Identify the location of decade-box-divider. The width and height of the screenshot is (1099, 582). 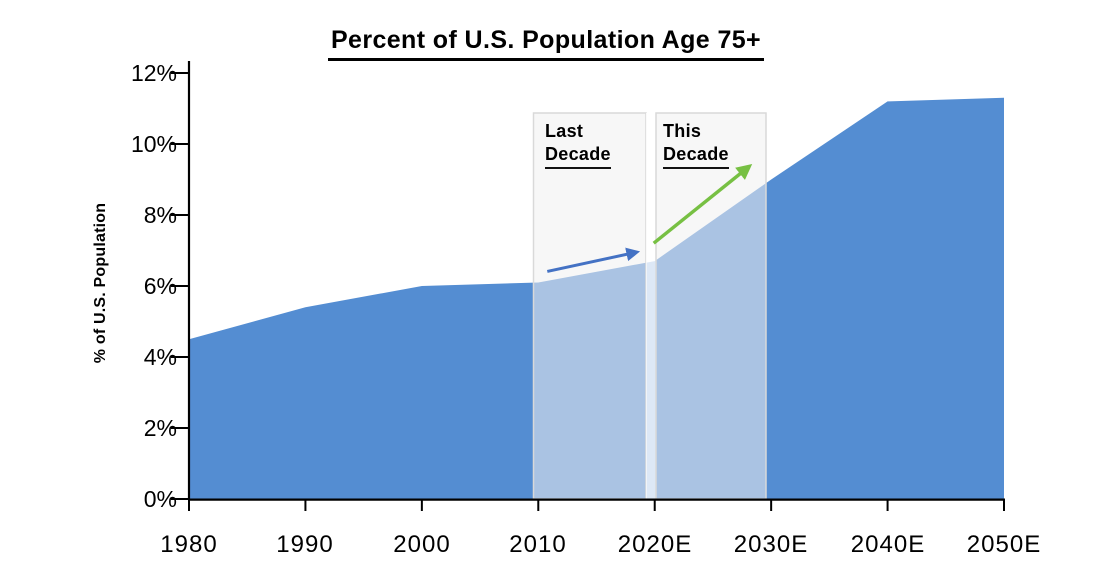
(651, 306).